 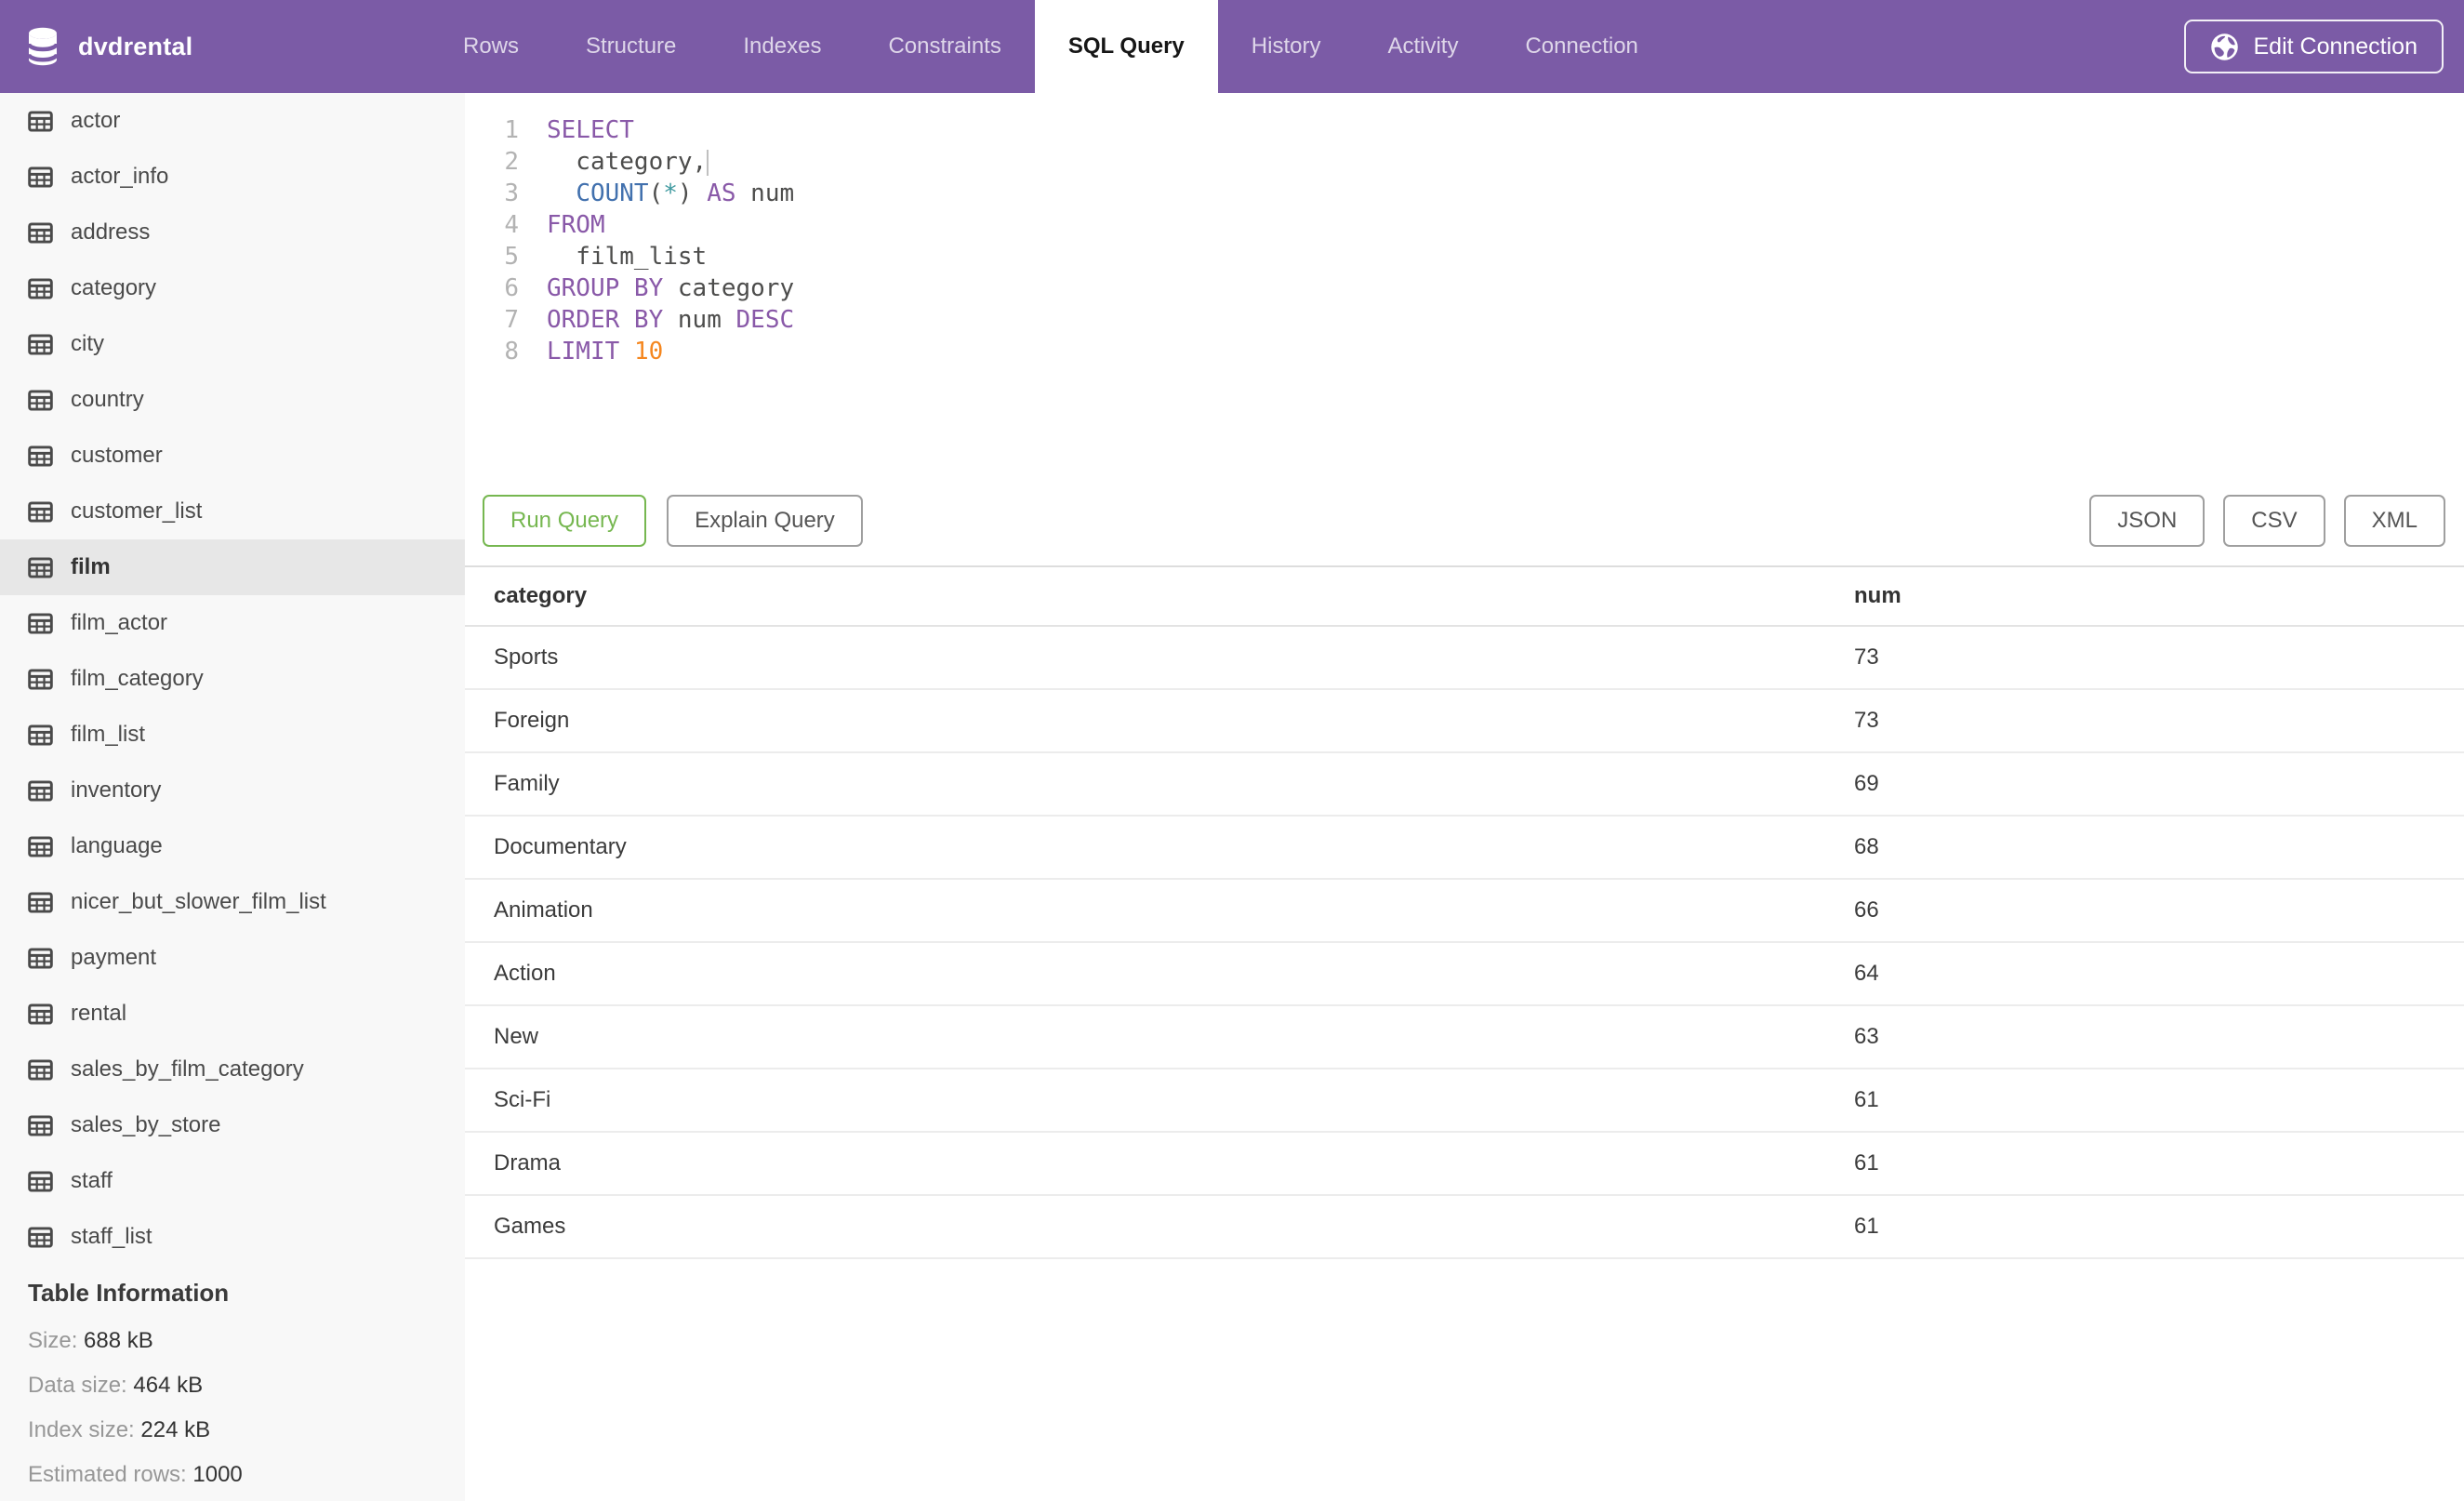 What do you see at coordinates (1464, 320) in the screenshot?
I see `code-line-7: 7 ORDER BY num DESC` at bounding box center [1464, 320].